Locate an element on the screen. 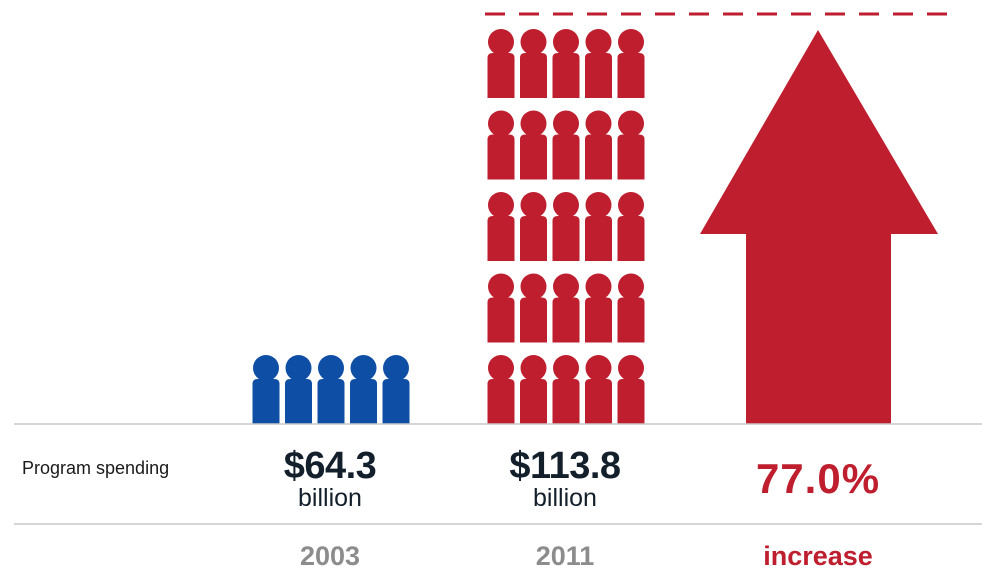 The height and width of the screenshot is (581, 982). unit-2011: billion is located at coordinates (565, 498).